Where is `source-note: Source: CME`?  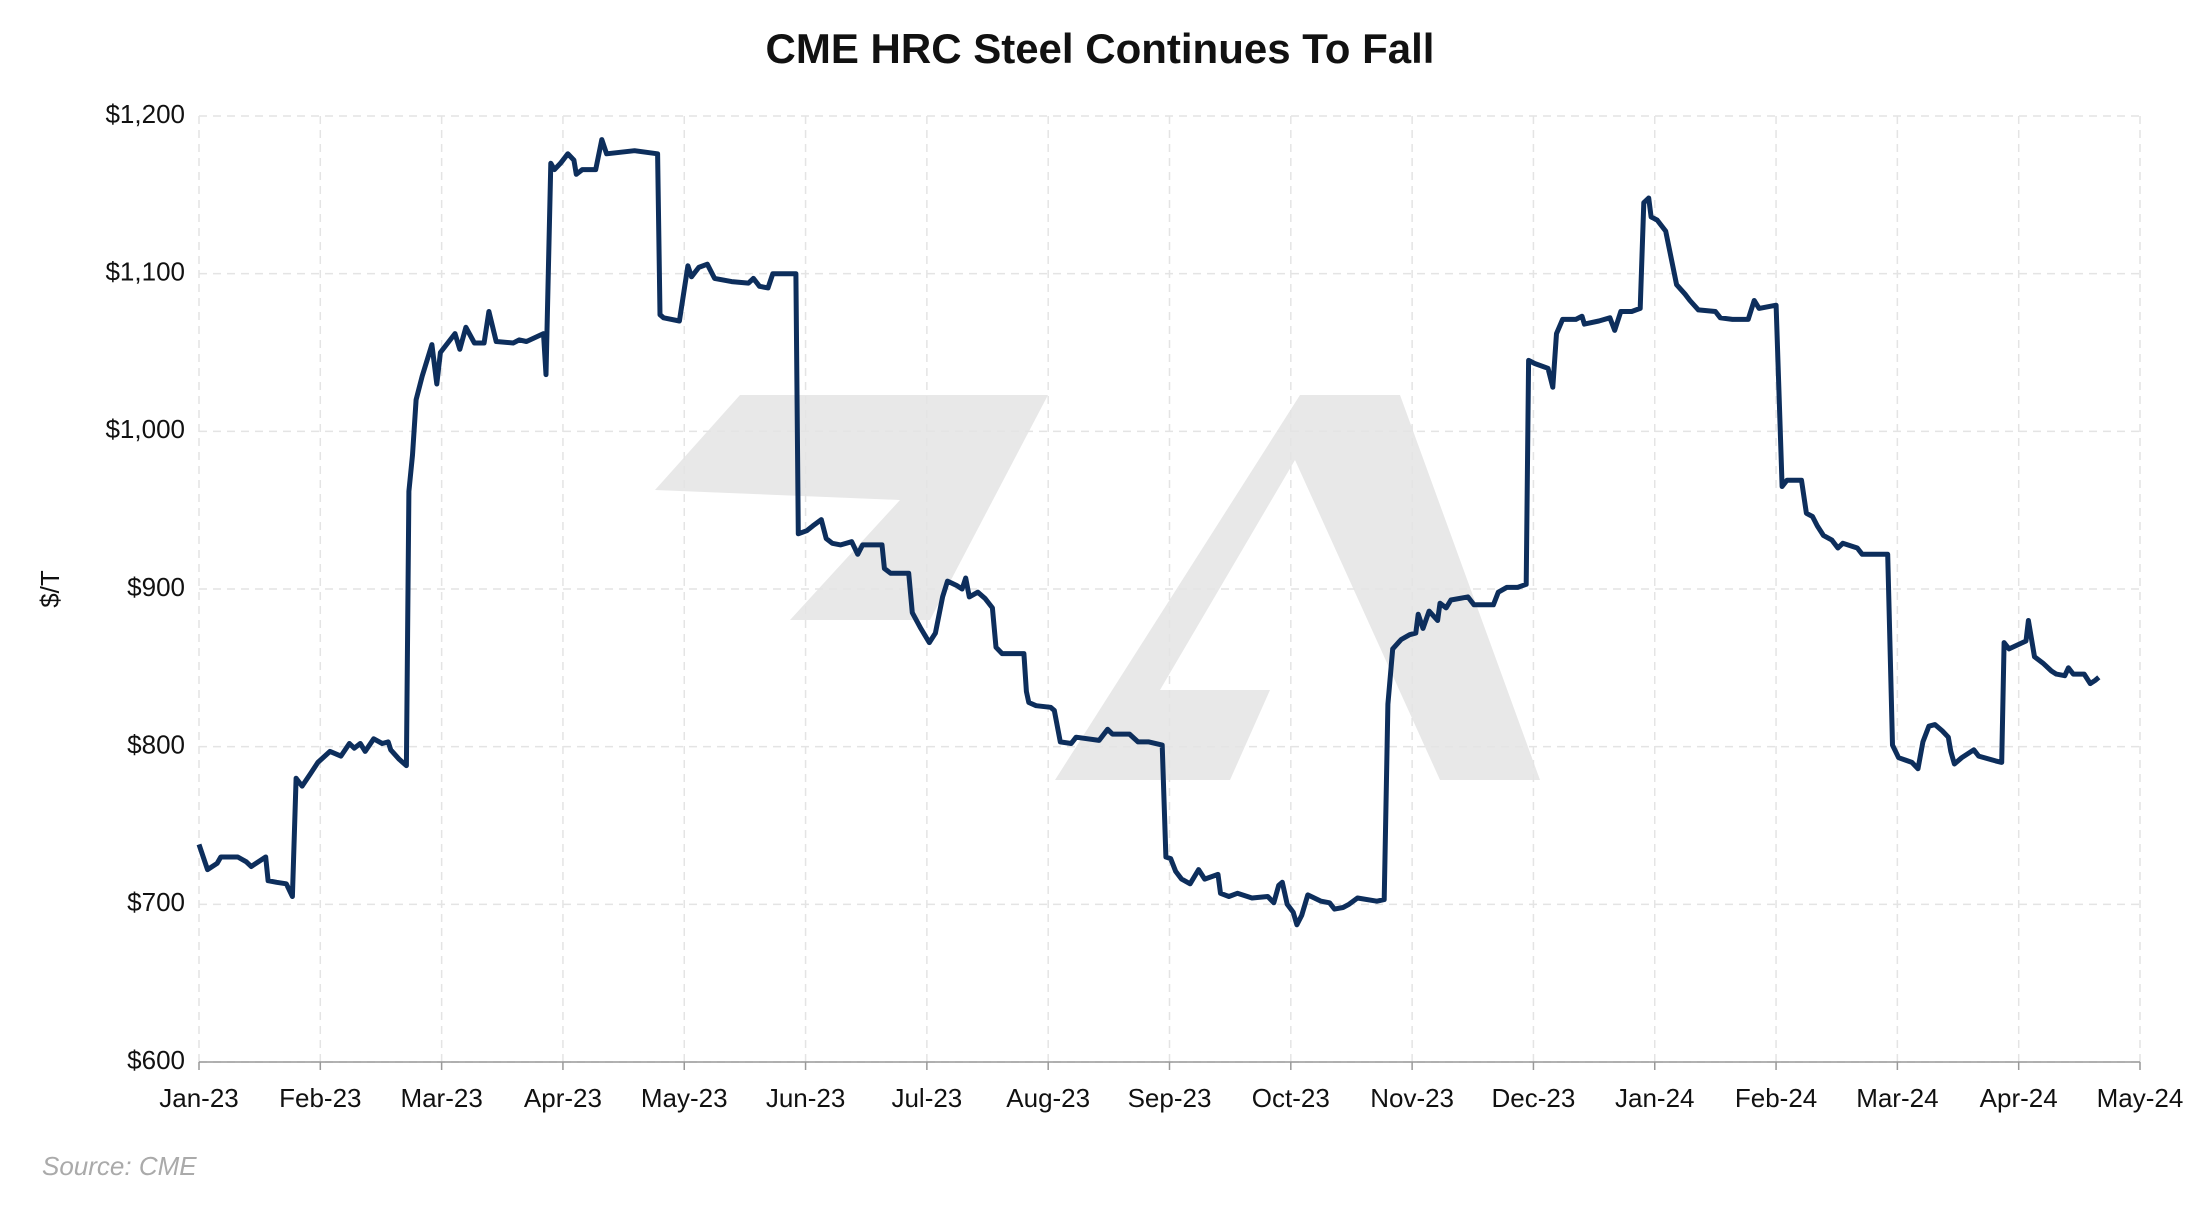
source-note: Source: CME is located at coordinates (119, 1166).